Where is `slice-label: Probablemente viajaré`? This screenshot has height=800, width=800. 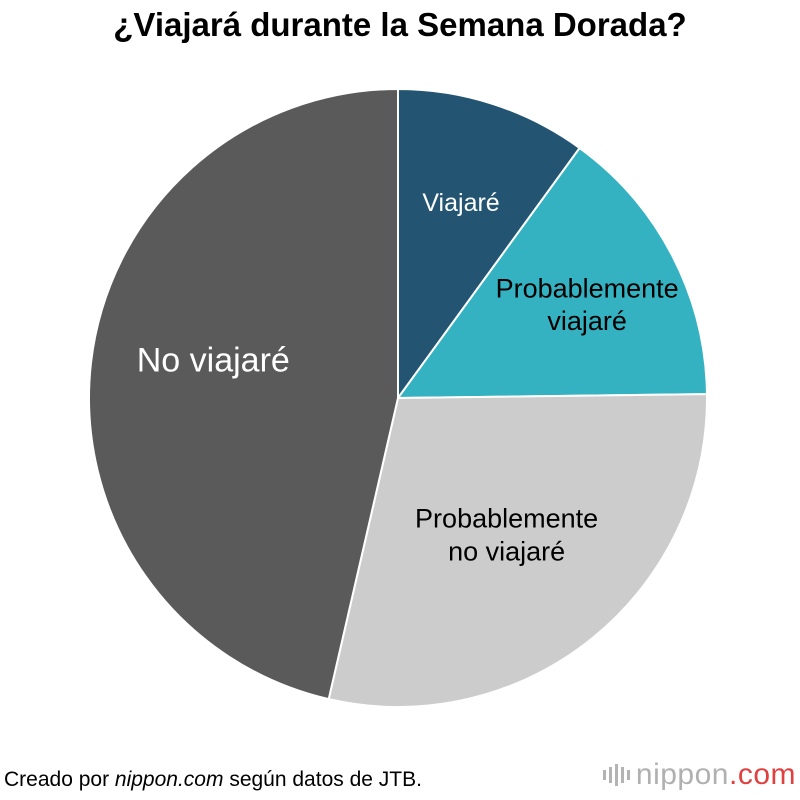 slice-label: Probablemente viajaré is located at coordinates (587, 304).